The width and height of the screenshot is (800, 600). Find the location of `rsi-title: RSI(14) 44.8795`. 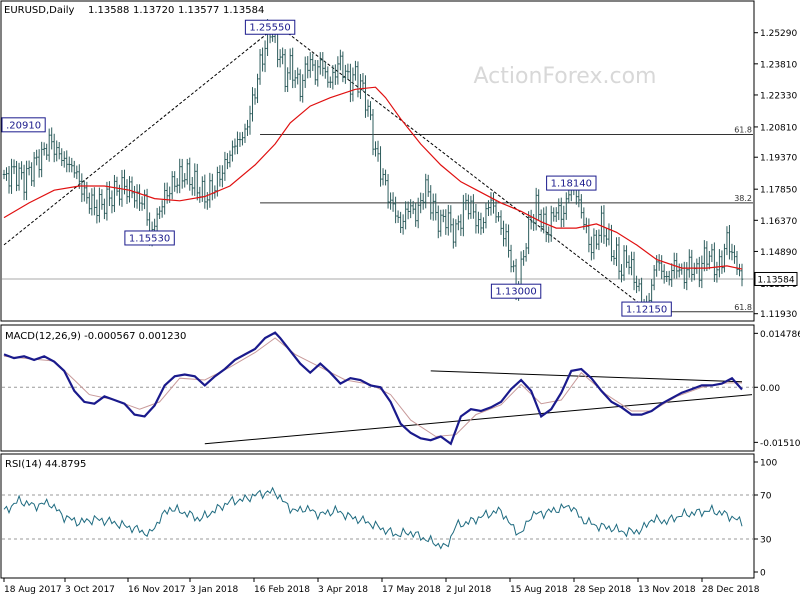

rsi-title: RSI(14) 44.8795 is located at coordinates (45, 464).